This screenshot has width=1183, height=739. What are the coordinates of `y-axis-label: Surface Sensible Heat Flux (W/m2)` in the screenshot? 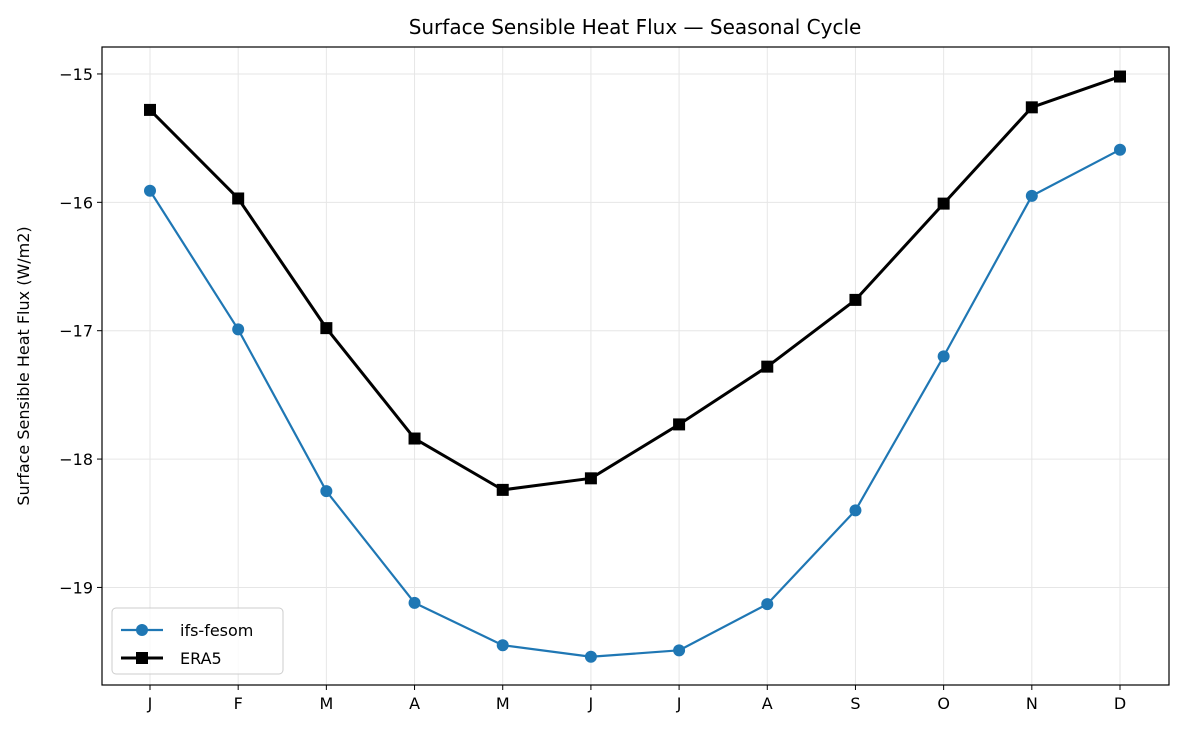 It's located at (23, 365).